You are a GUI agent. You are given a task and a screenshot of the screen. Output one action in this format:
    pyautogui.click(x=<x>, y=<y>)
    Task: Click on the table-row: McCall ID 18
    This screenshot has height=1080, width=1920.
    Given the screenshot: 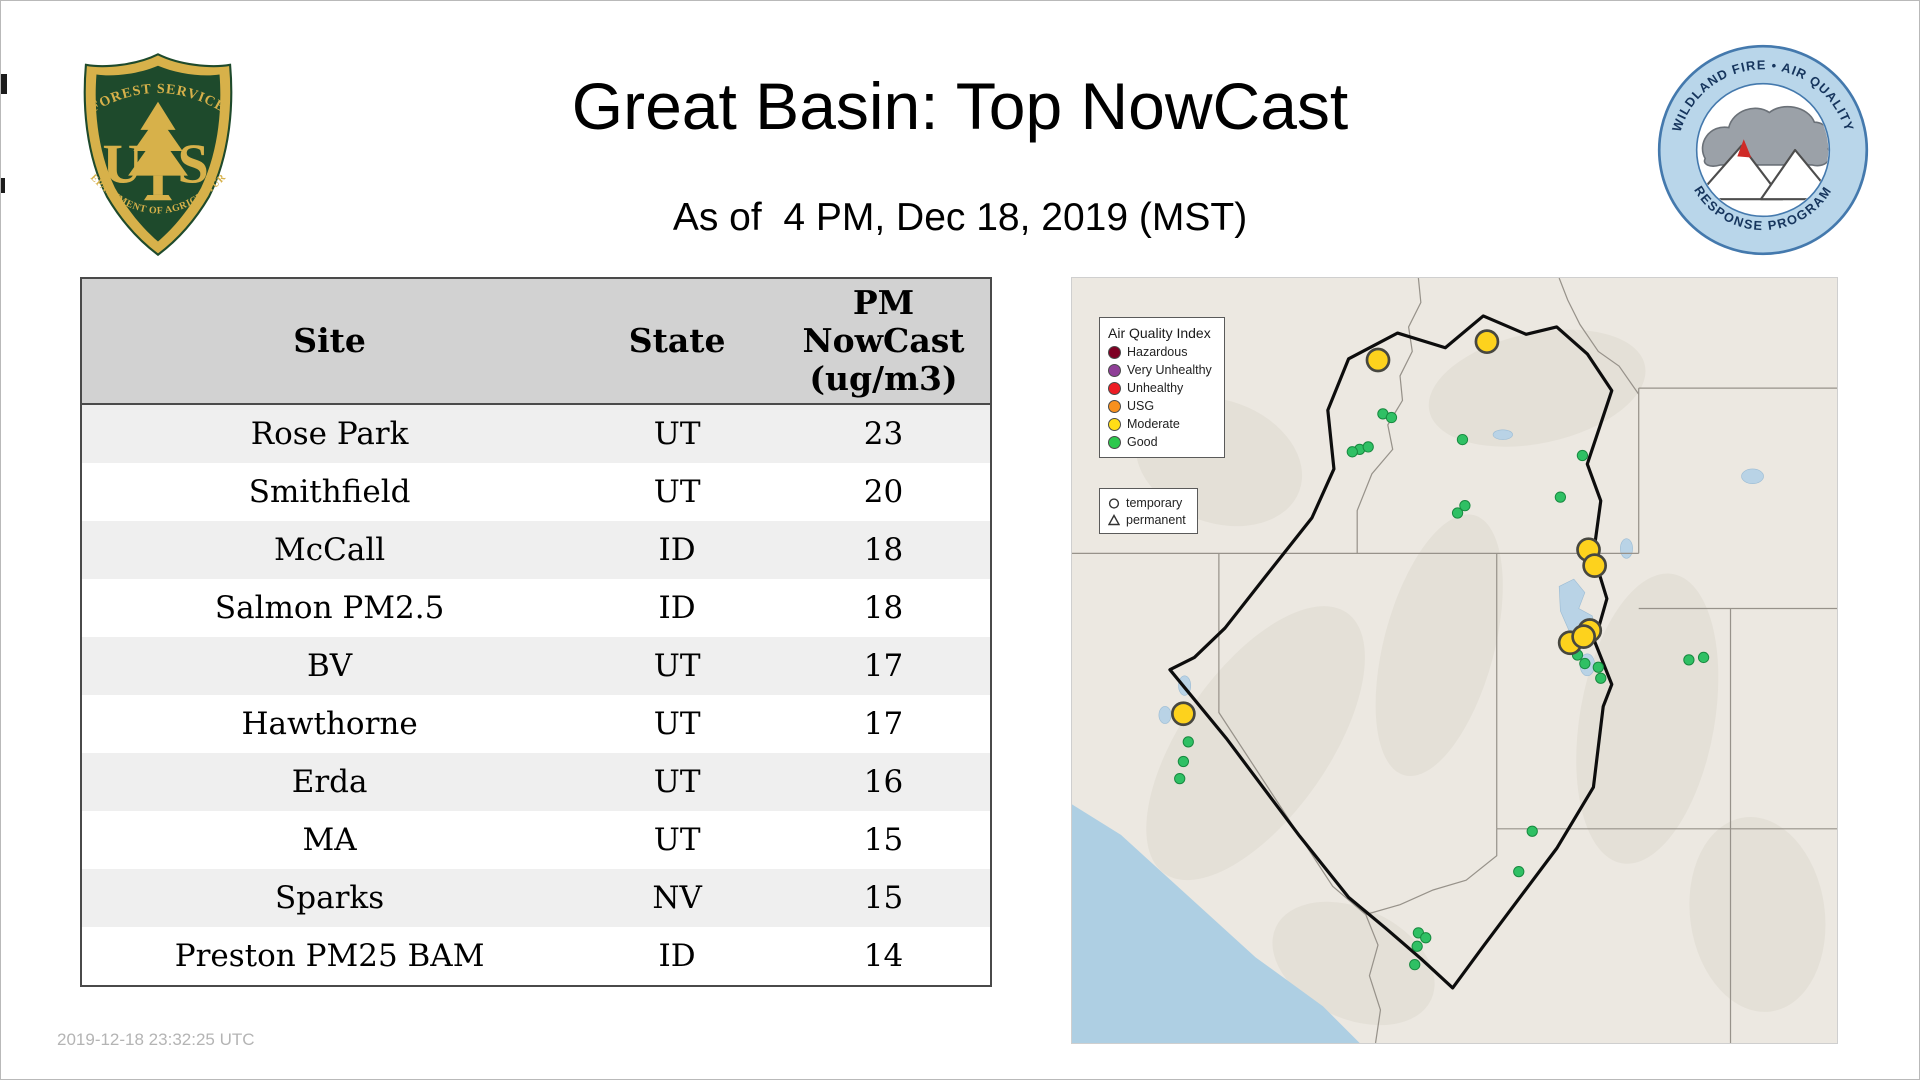 What is the action you would take?
    pyautogui.click(x=536, y=550)
    